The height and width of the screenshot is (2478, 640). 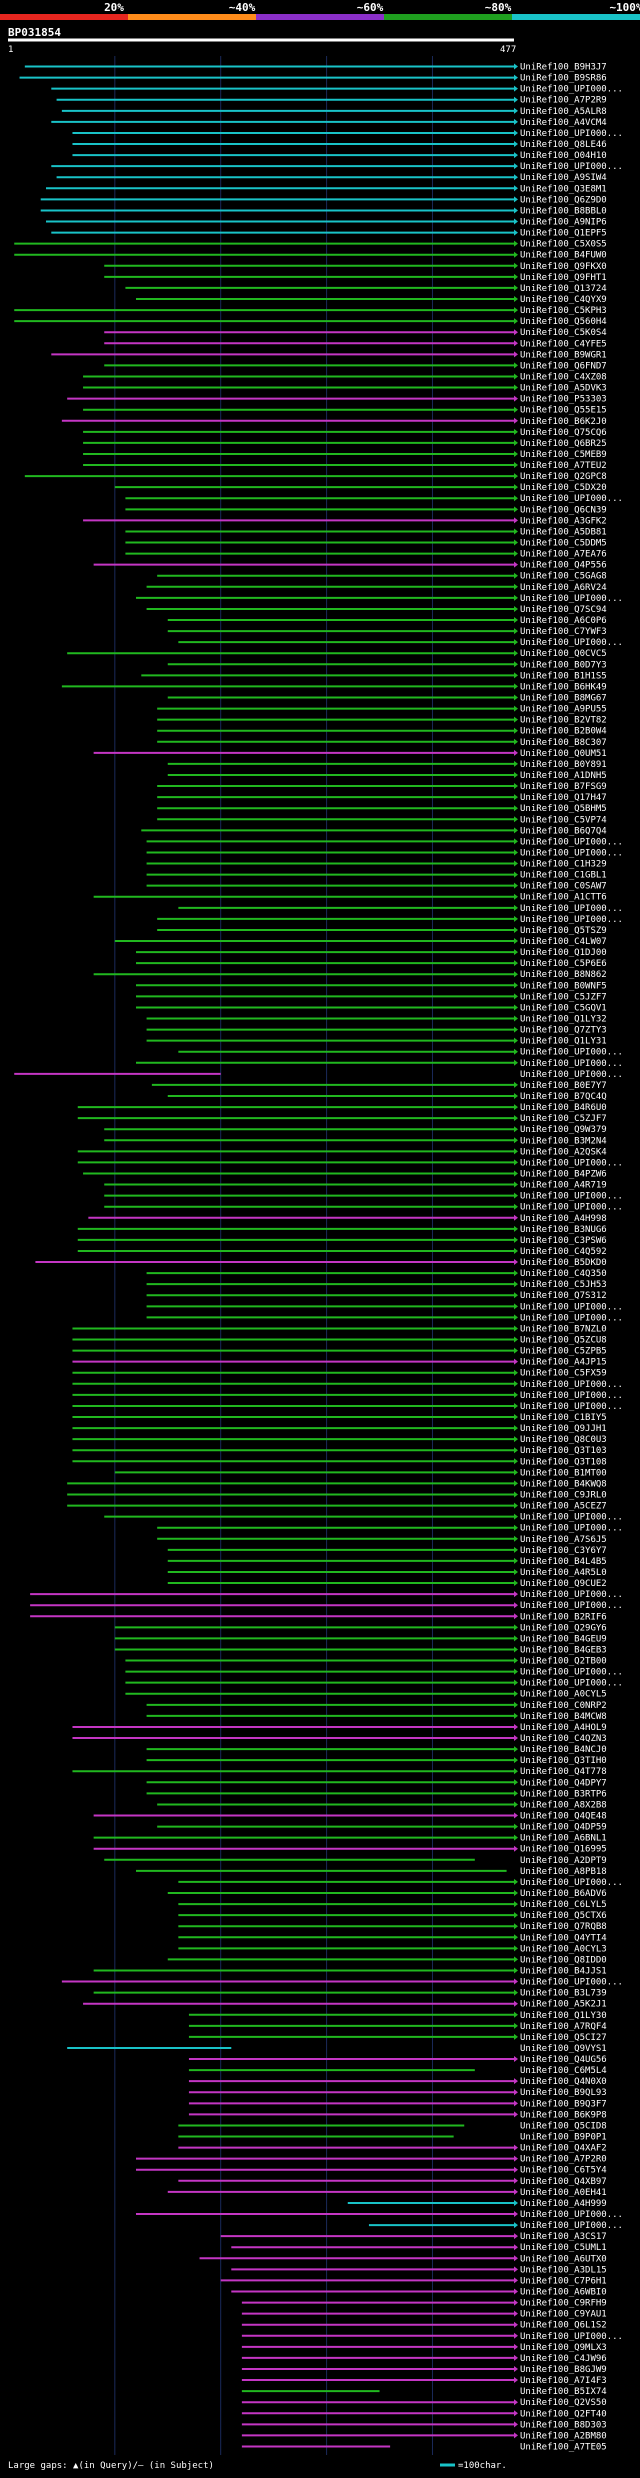 I want to click on hit-label: UniRef100_C5FX59, so click(x=563, y=1374).